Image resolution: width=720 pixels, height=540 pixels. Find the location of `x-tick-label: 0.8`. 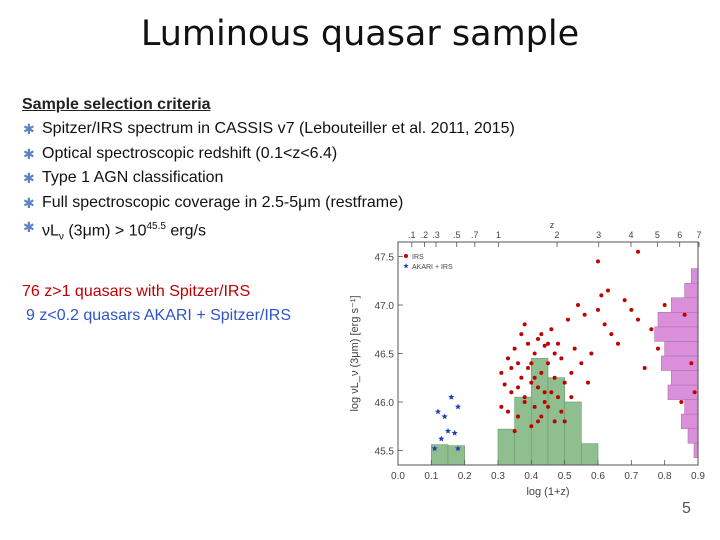

x-tick-label: 0.8 is located at coordinates (665, 476).